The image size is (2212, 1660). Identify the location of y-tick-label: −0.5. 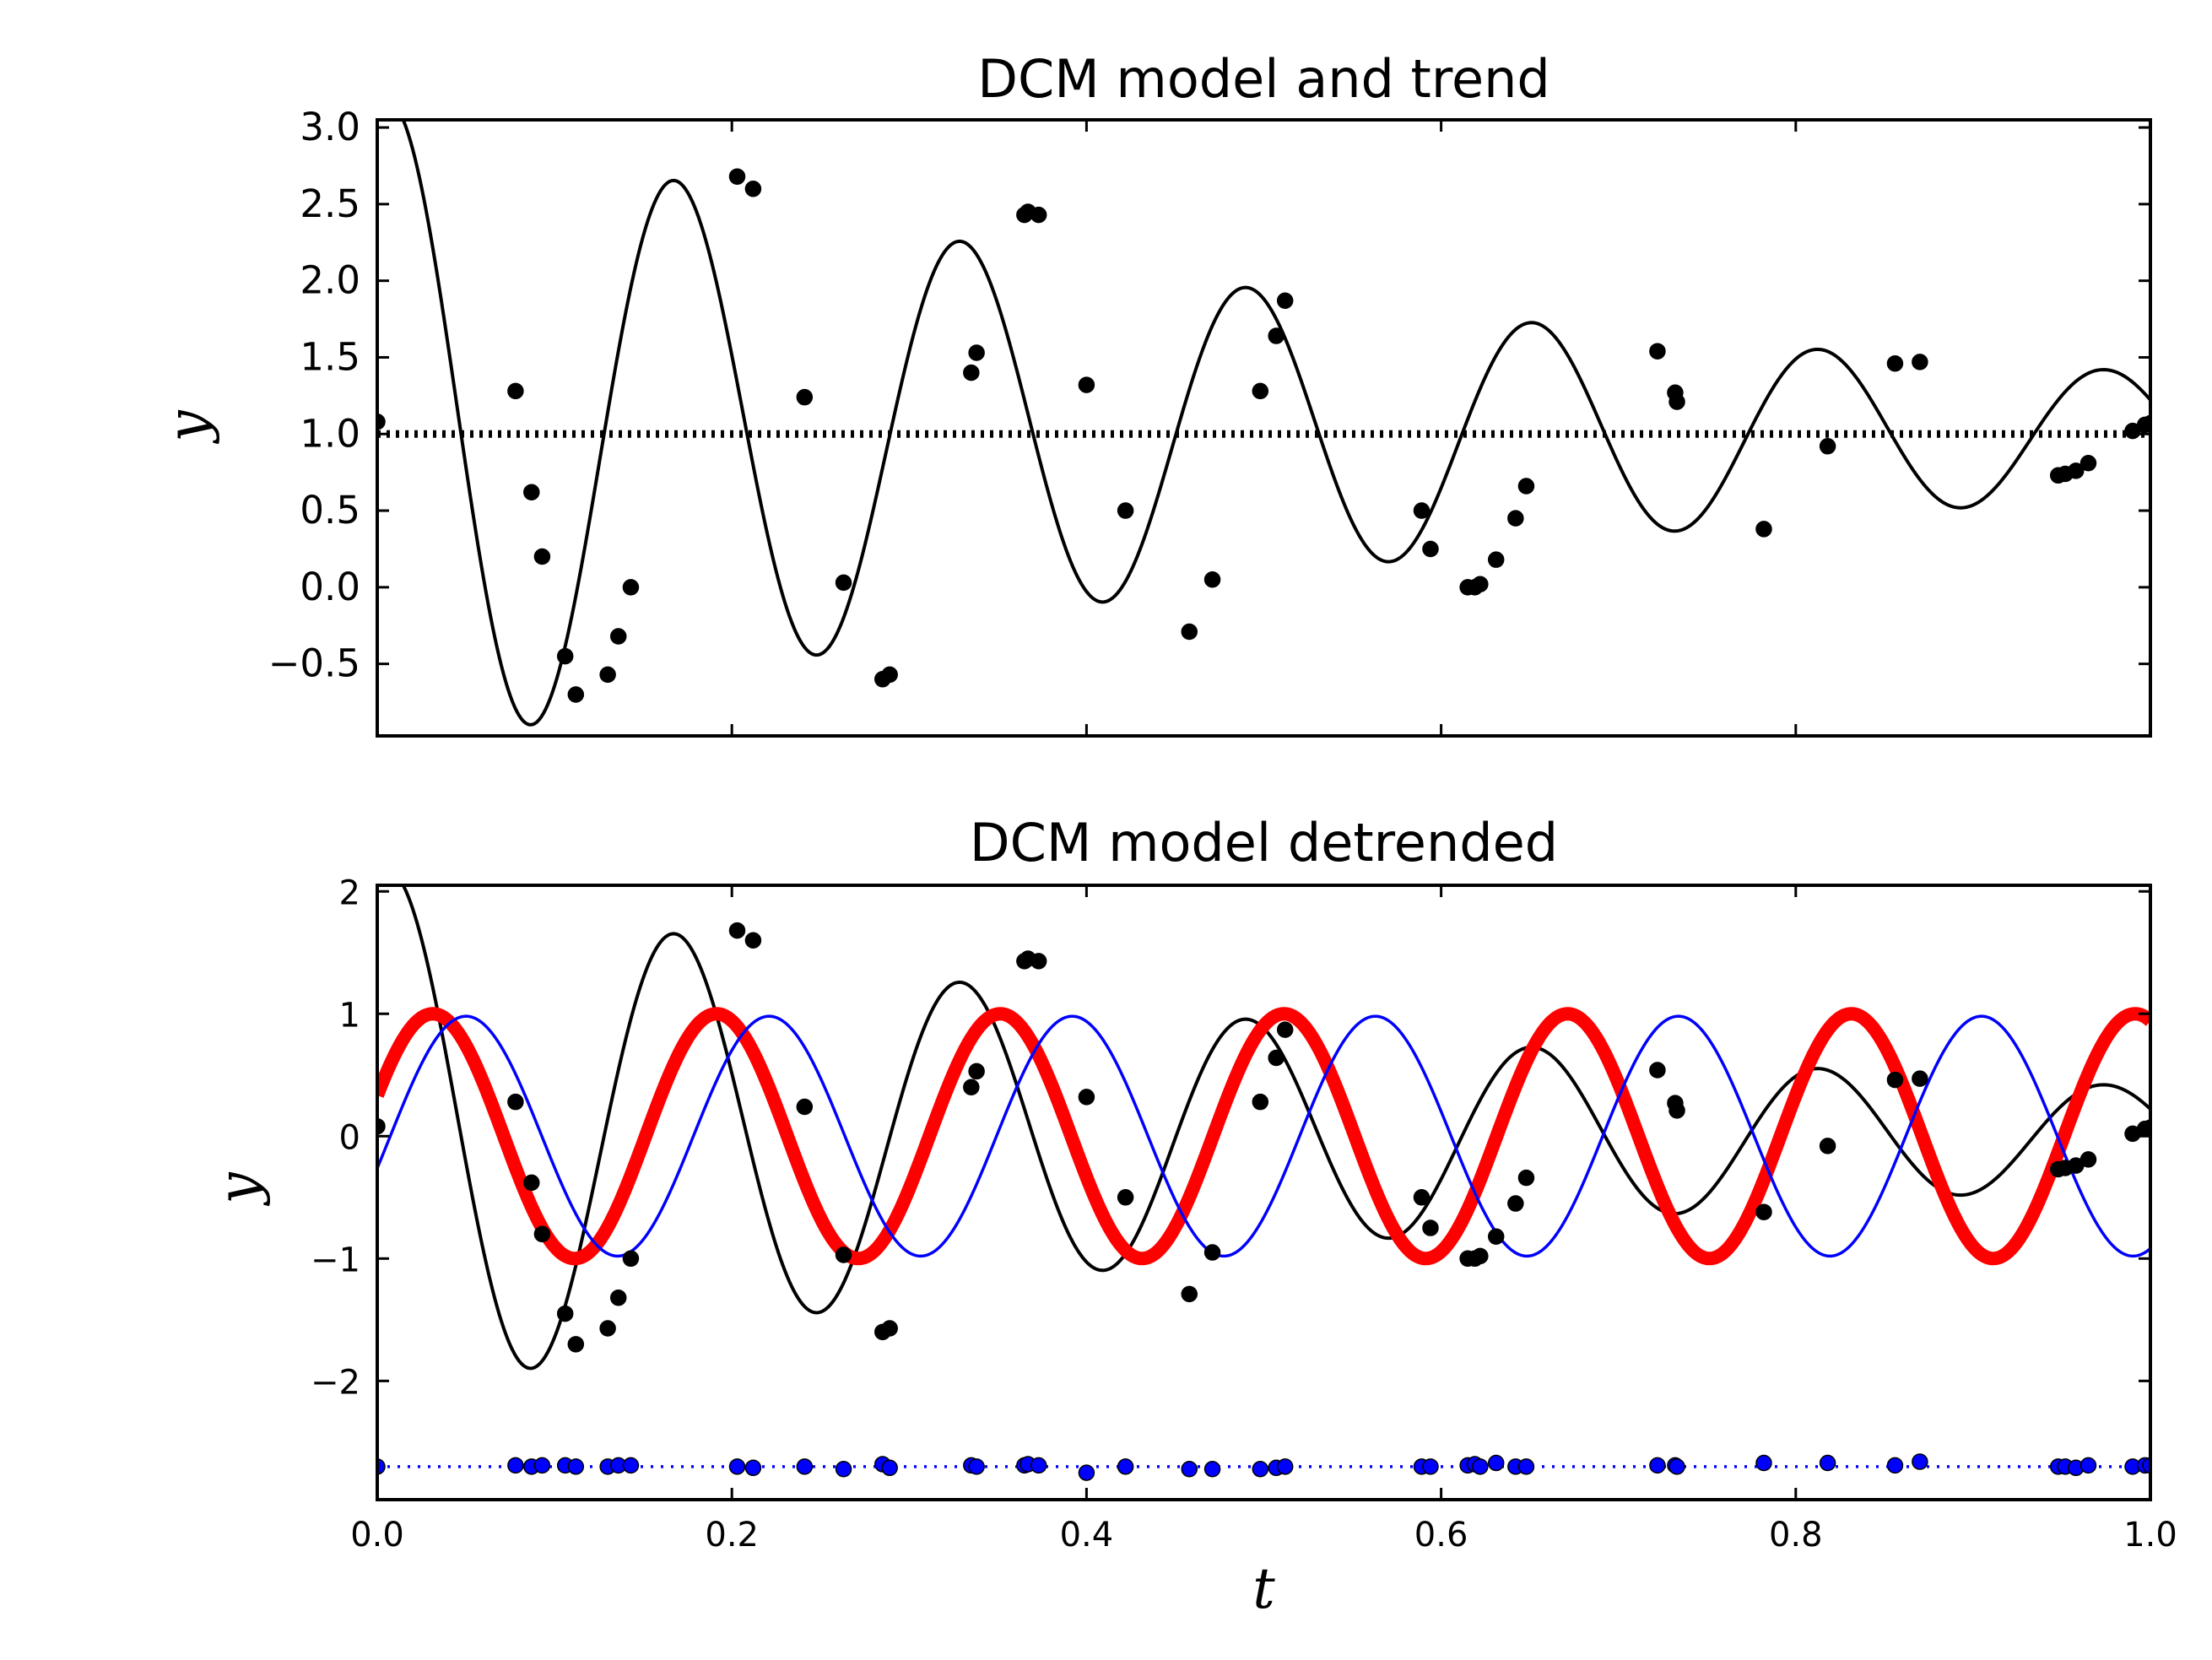
(314, 663).